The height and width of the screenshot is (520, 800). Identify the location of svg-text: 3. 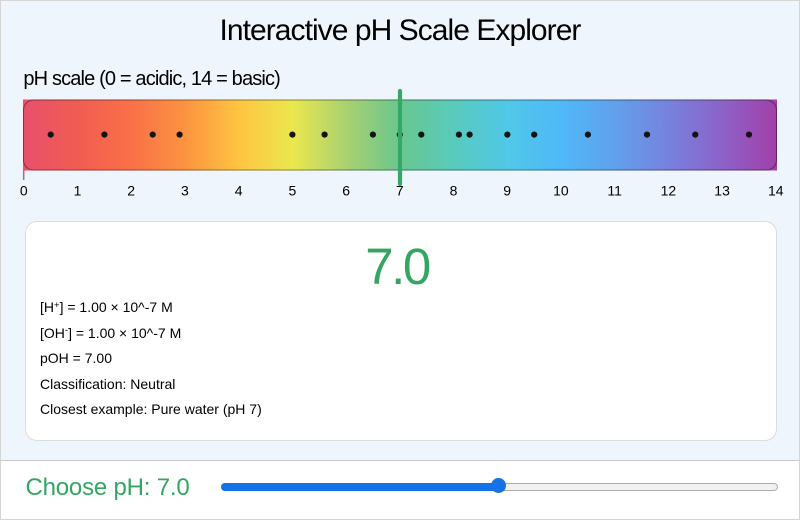
(185, 191).